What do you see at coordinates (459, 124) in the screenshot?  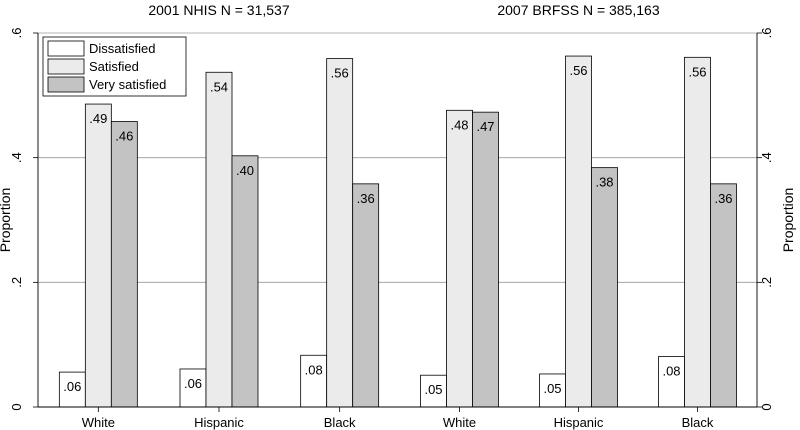 I see `bar-value-label: .48` at bounding box center [459, 124].